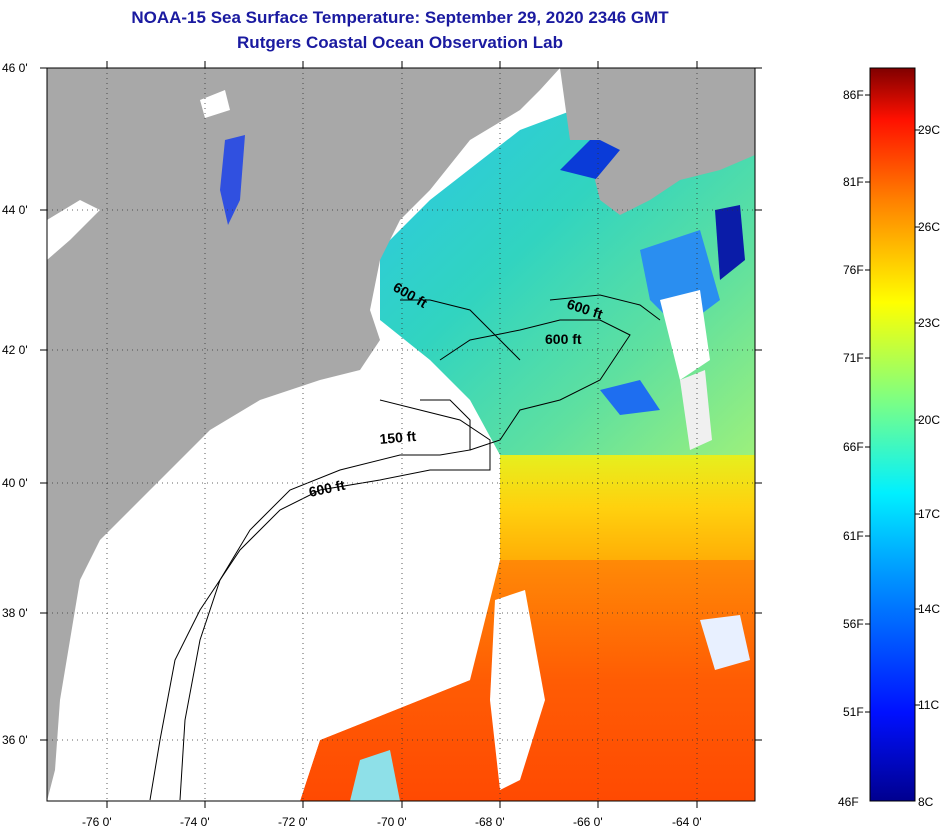 The width and height of the screenshot is (944, 832). What do you see at coordinates (375, 775) in the screenshot?
I see `cool-streak` at bounding box center [375, 775].